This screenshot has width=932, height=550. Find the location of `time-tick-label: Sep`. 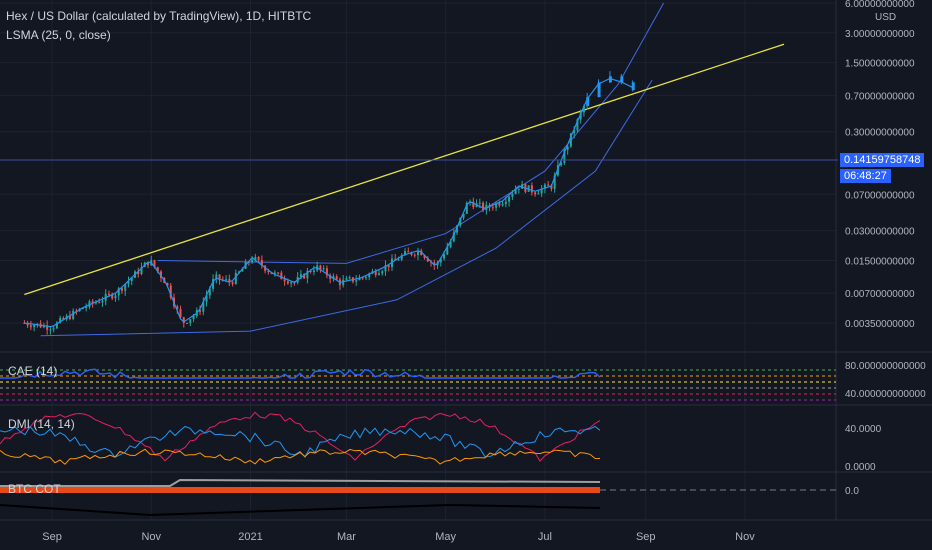

time-tick-label: Sep is located at coordinates (52, 537).